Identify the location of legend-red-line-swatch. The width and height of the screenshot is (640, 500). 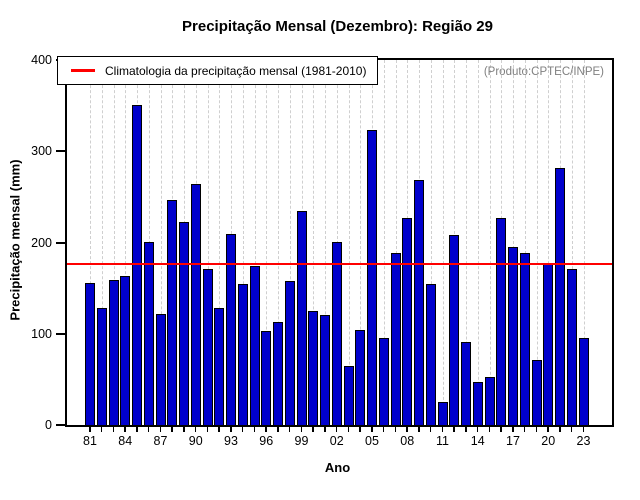
(83, 70).